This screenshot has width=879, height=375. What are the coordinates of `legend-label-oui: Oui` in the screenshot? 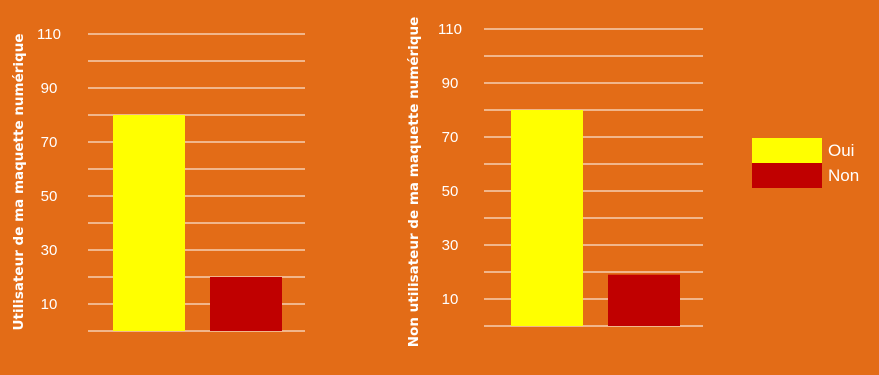 It's located at (841, 150).